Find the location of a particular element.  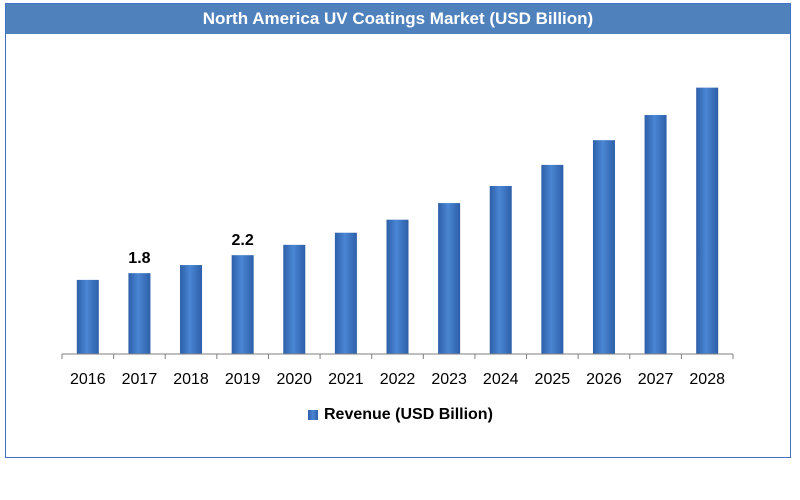

x-tick-label-2022: 2022 is located at coordinates (398, 379).